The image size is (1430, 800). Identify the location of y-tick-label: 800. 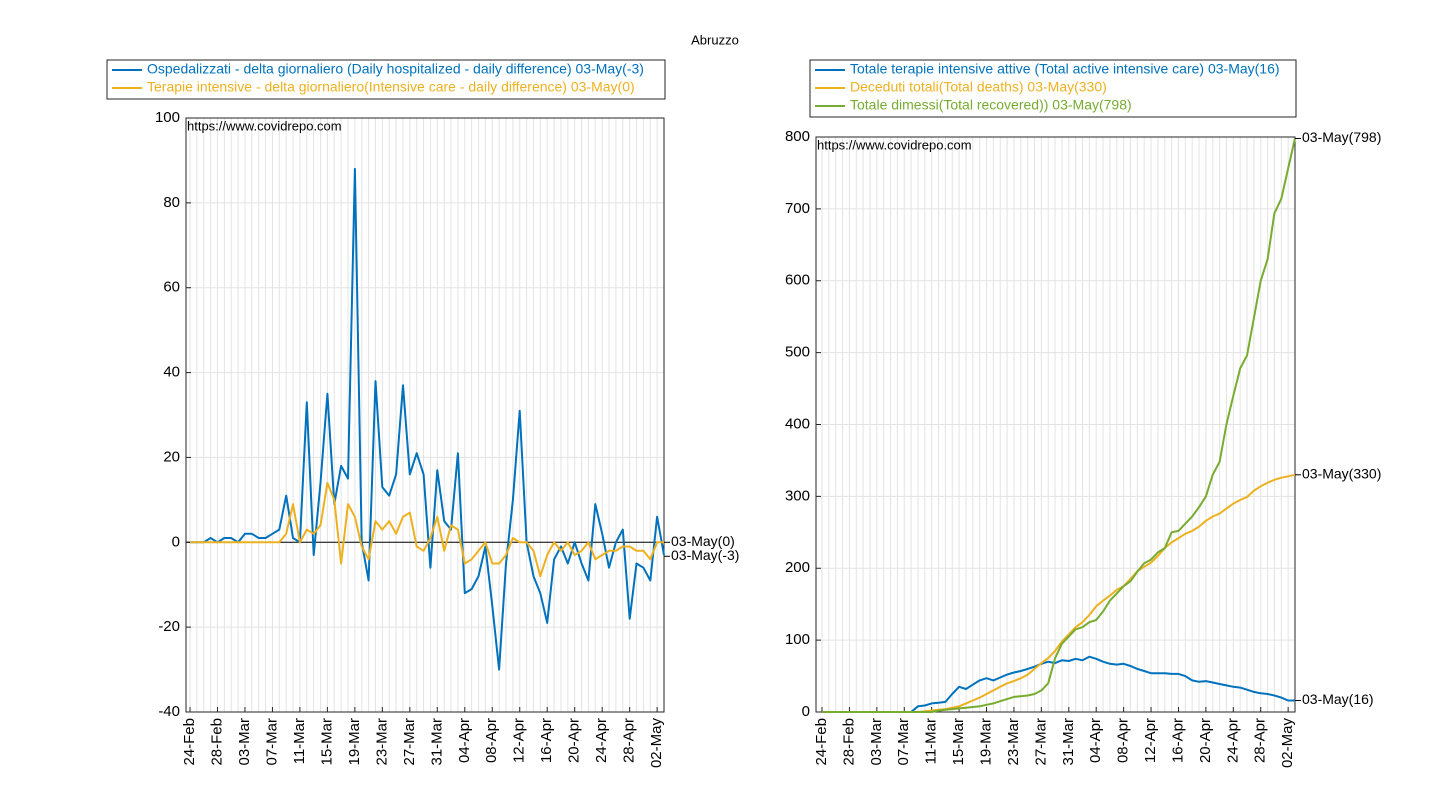
(797, 136).